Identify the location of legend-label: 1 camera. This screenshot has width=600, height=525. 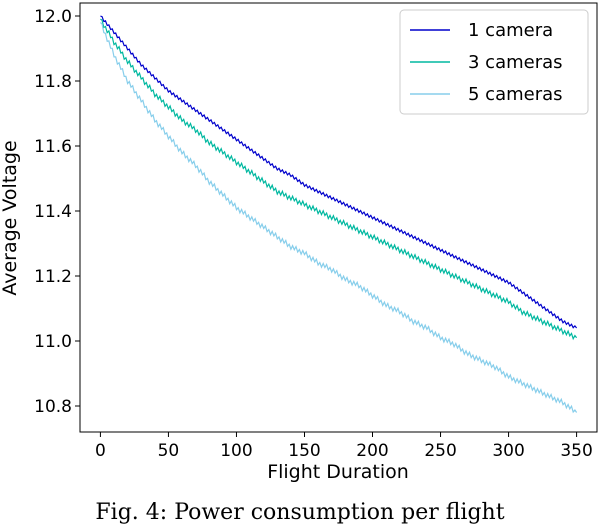
(510, 30).